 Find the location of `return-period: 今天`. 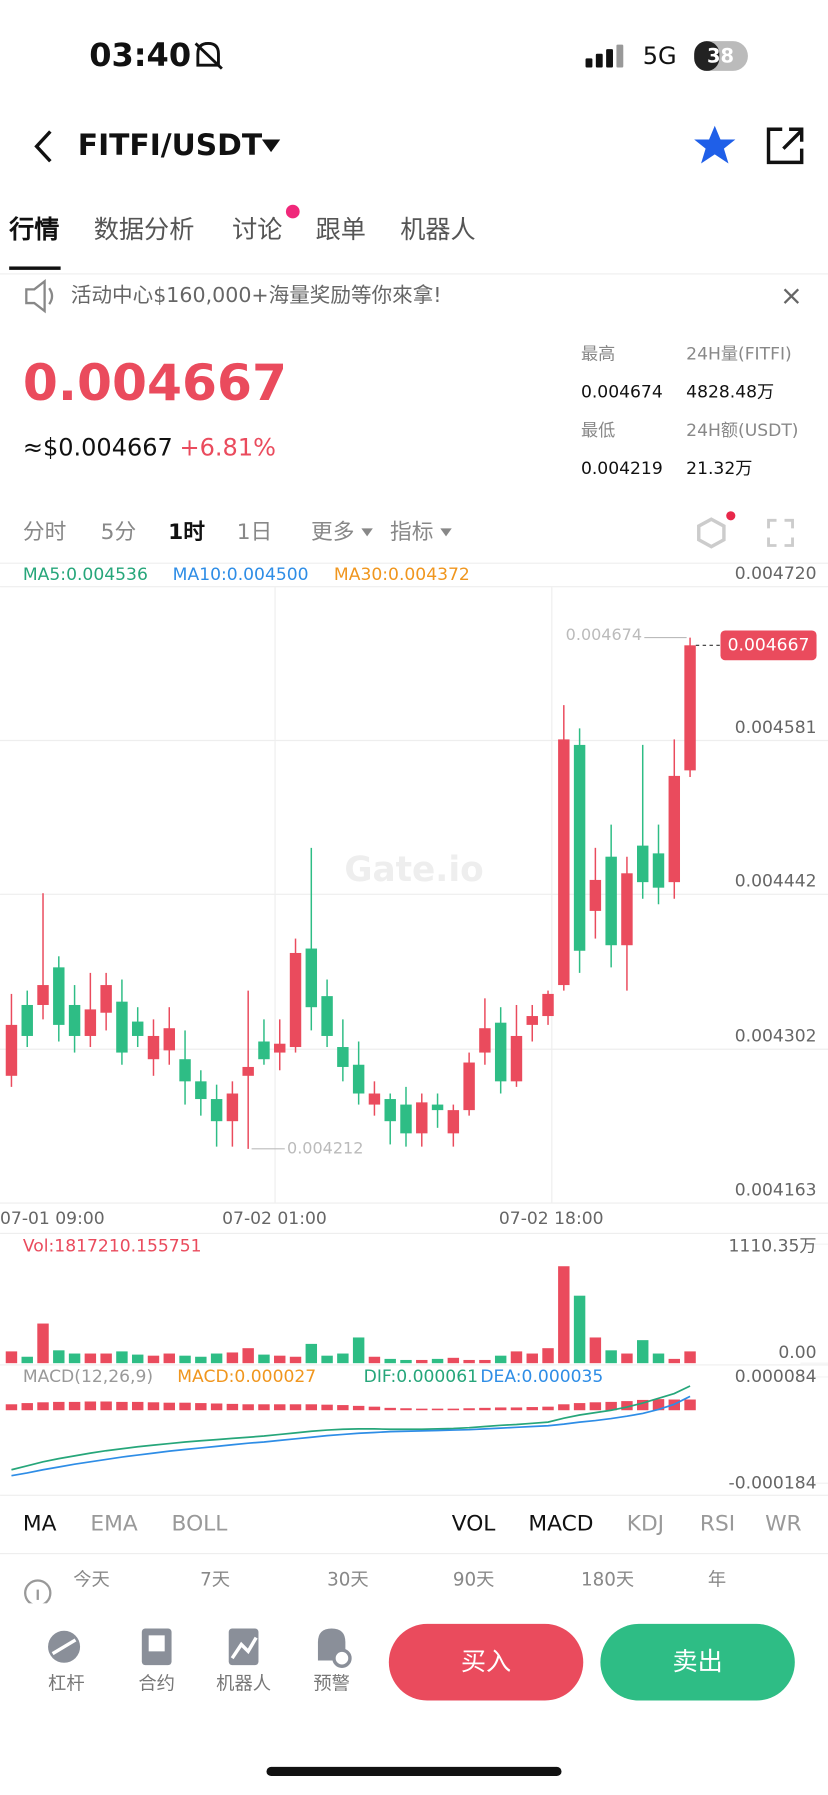

return-period: 今天 is located at coordinates (91, 1579).